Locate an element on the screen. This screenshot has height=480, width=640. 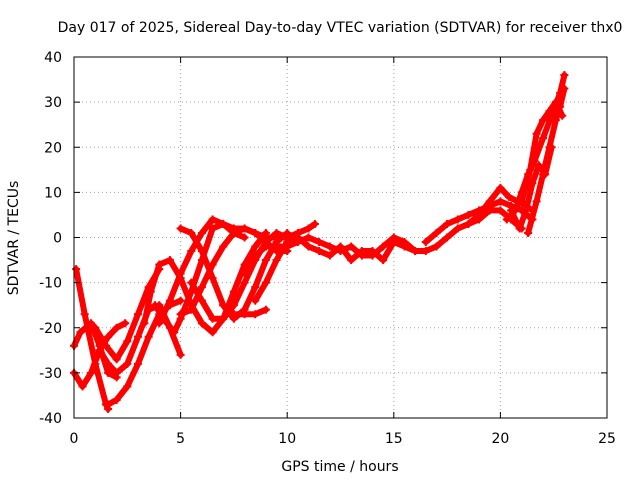
y-tick-label: -20 is located at coordinates (50, 329).